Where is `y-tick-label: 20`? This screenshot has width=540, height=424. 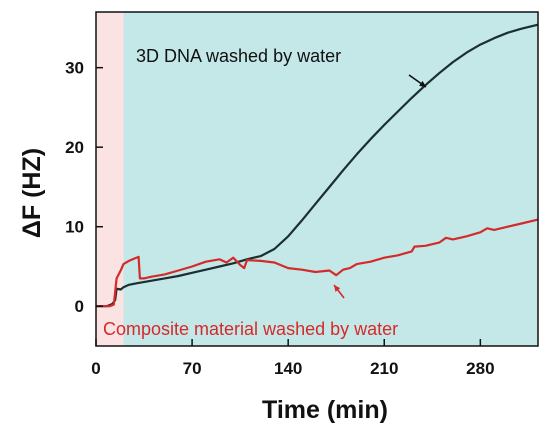 y-tick-label: 20 is located at coordinates (74, 147).